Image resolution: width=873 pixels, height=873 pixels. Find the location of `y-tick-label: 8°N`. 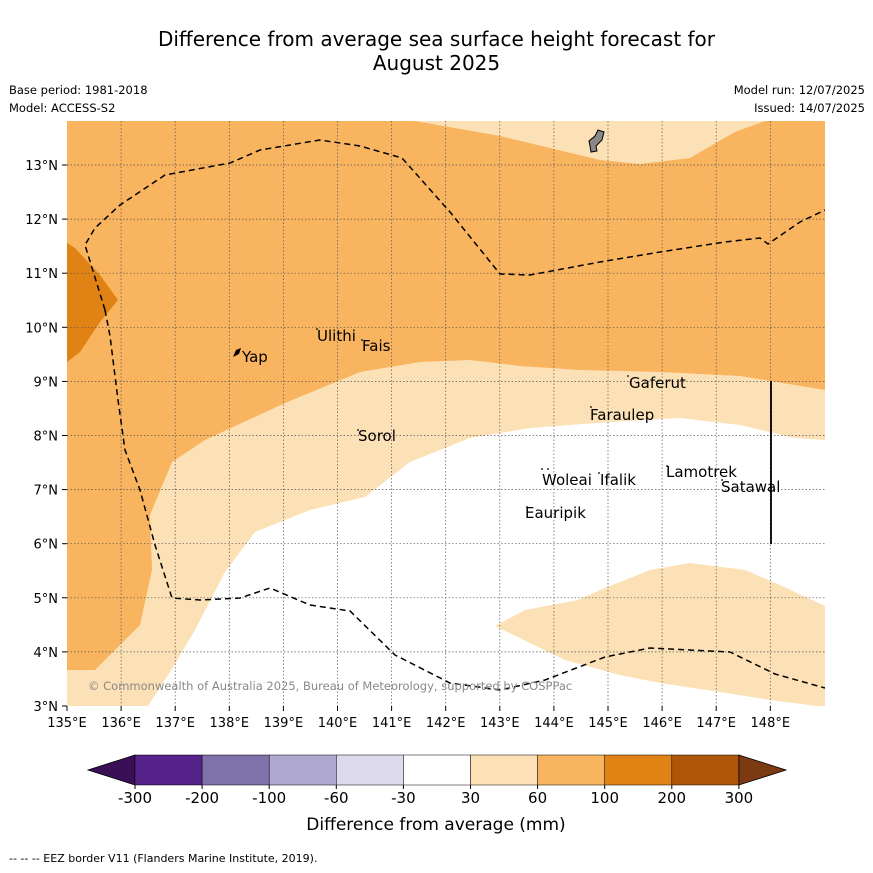

y-tick-label: 8°N is located at coordinates (46, 437).